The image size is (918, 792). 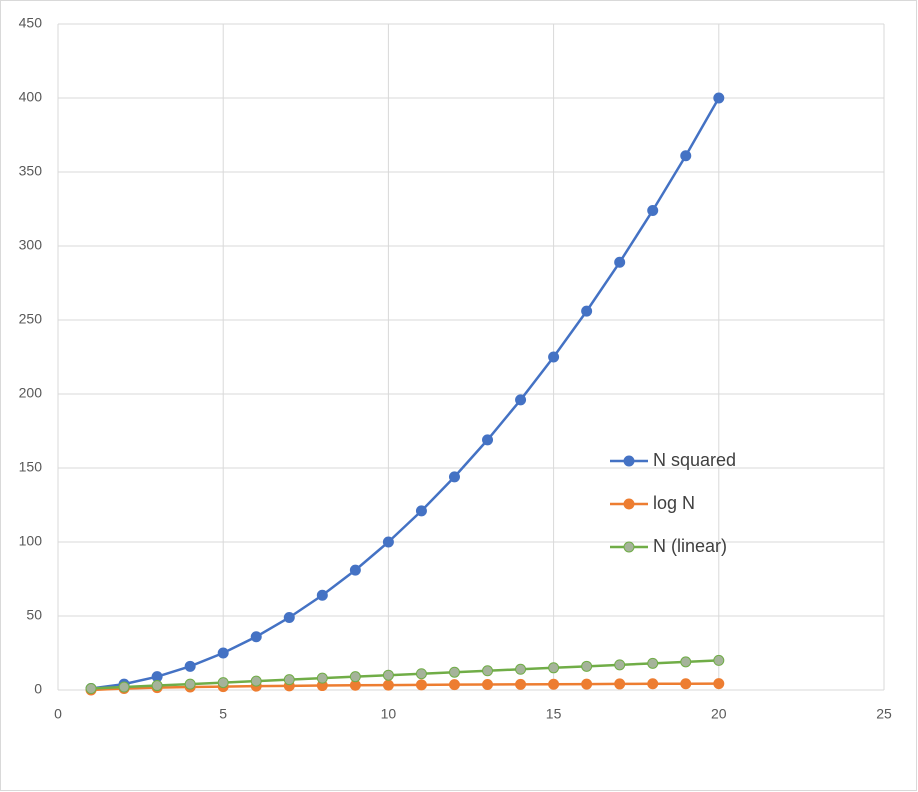 I want to click on y-tick-label: 50, so click(x=34, y=615).